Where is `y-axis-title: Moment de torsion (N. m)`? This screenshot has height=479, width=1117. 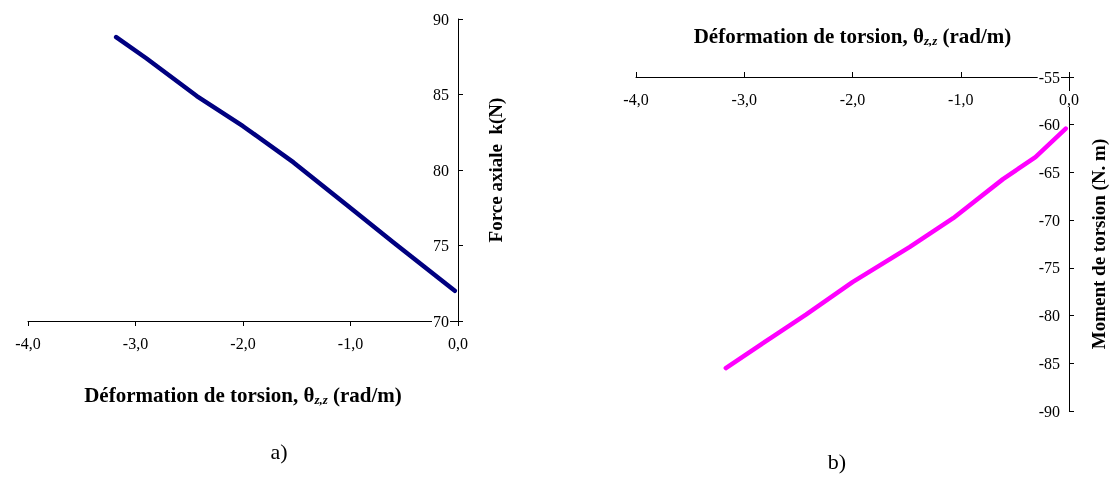
y-axis-title: Moment de torsion (N. m) is located at coordinates (1099, 244).